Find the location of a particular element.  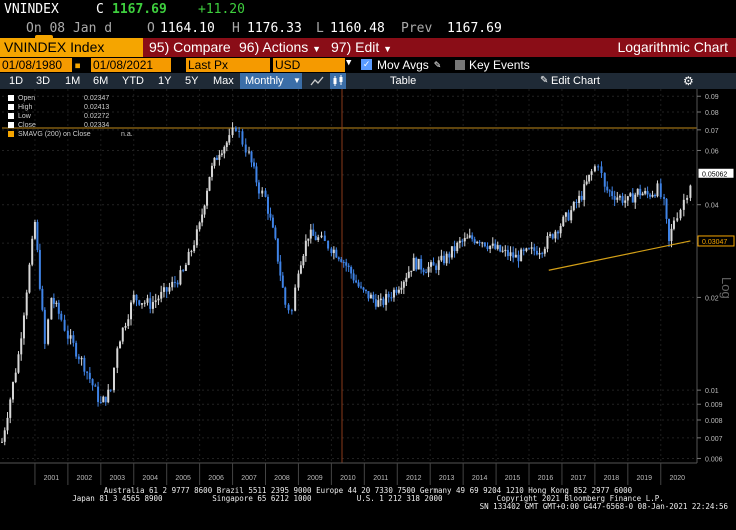

last-price-tag-text: 0.05062 is located at coordinates (714, 174).